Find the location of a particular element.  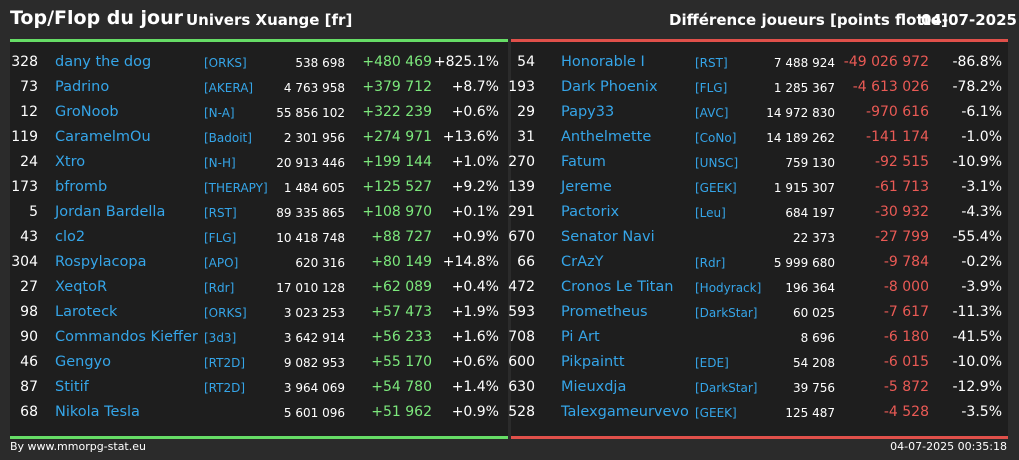

flop-player-name: Jereme is located at coordinates (586, 187).